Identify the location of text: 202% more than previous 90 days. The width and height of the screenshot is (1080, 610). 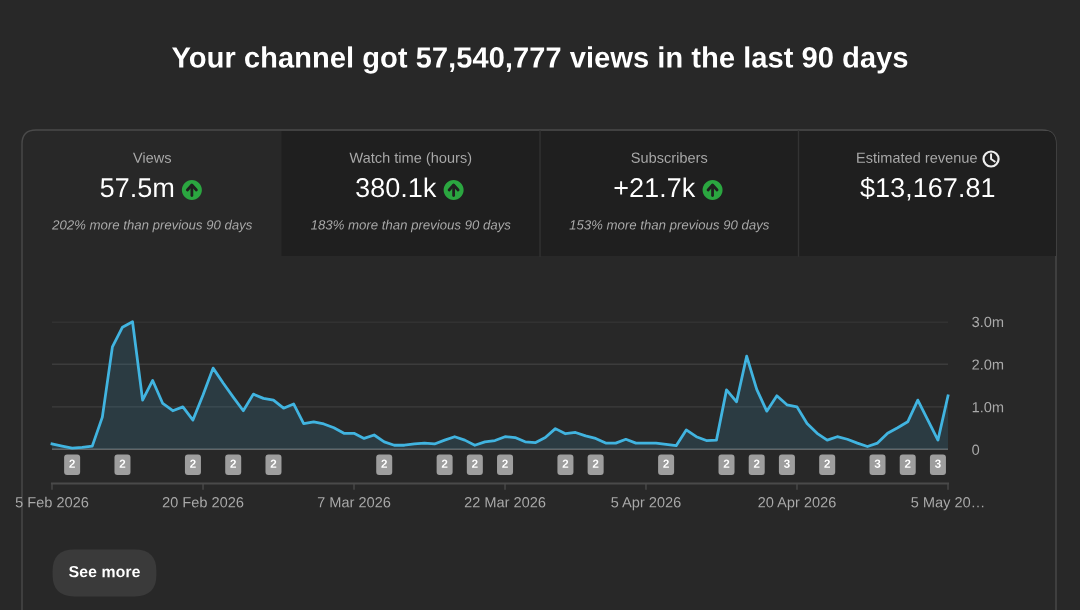
(152, 226).